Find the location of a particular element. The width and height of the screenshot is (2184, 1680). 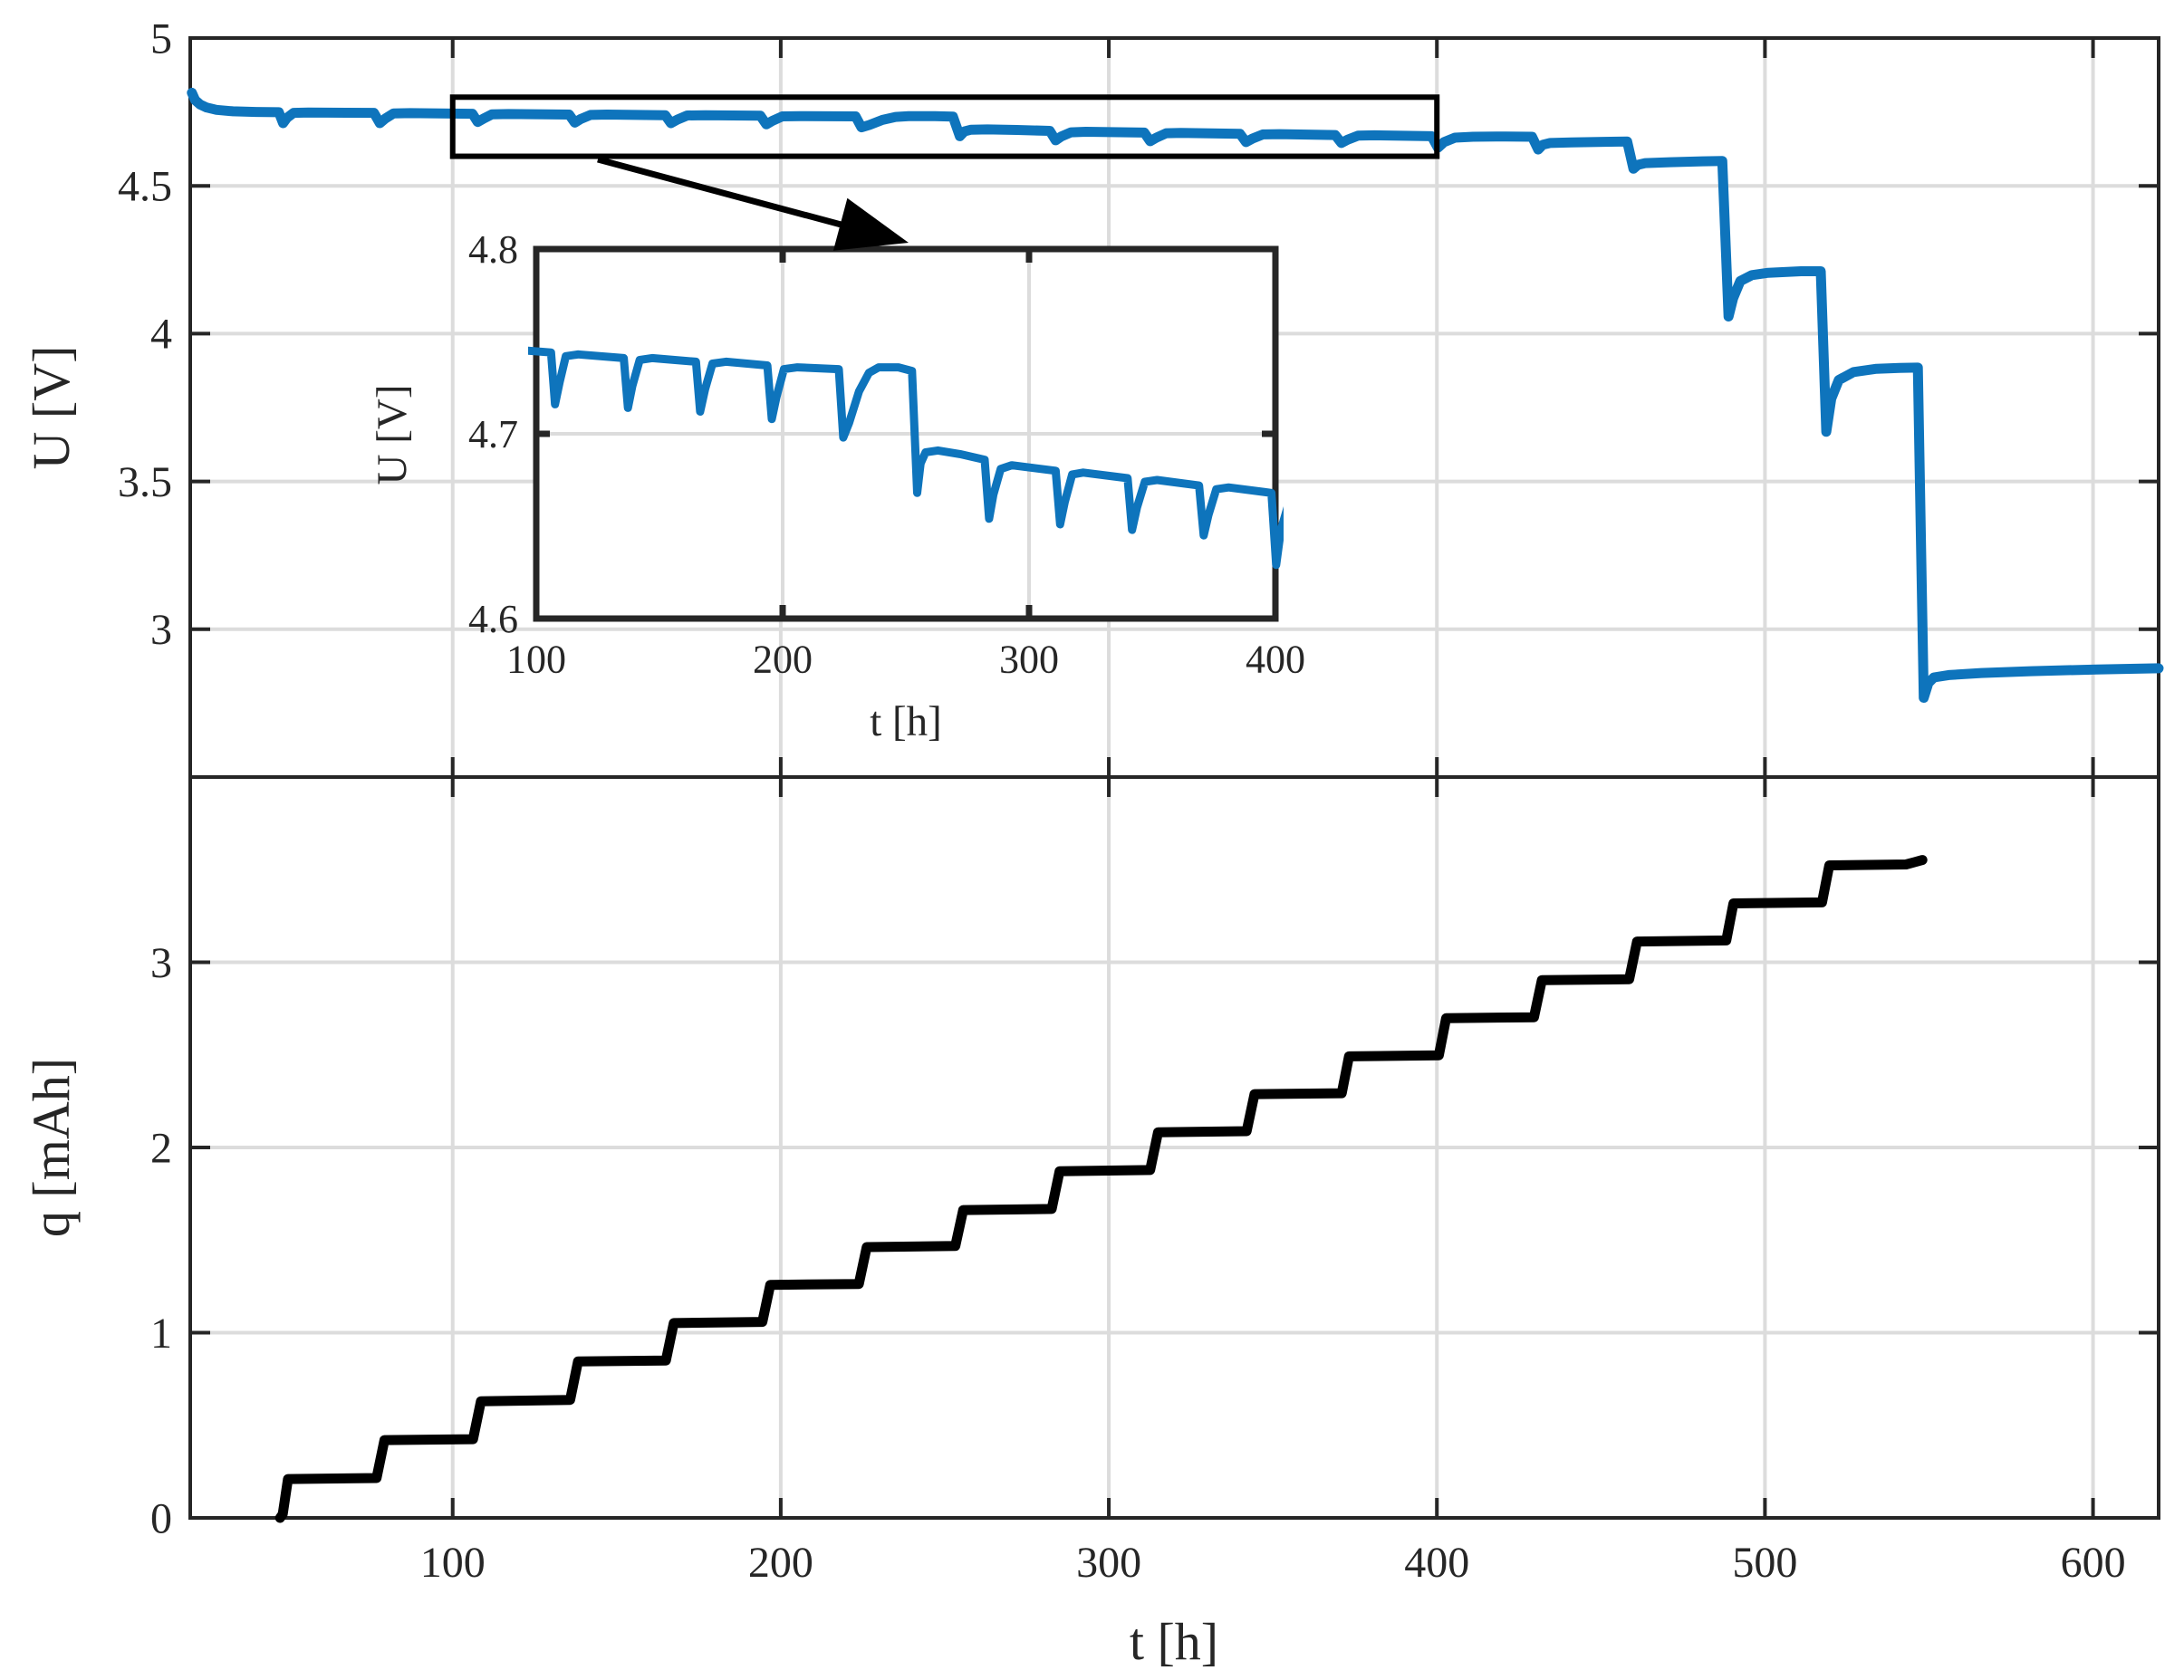

y-tick-label: 4.5 is located at coordinates (145, 187).